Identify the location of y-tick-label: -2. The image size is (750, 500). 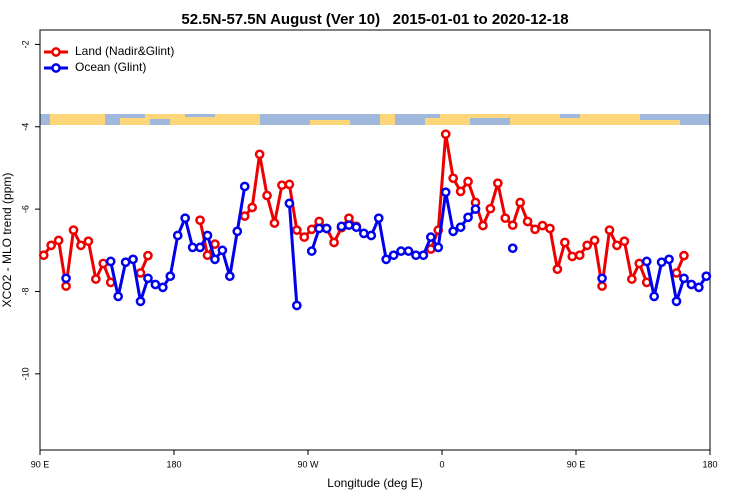
(25, 44).